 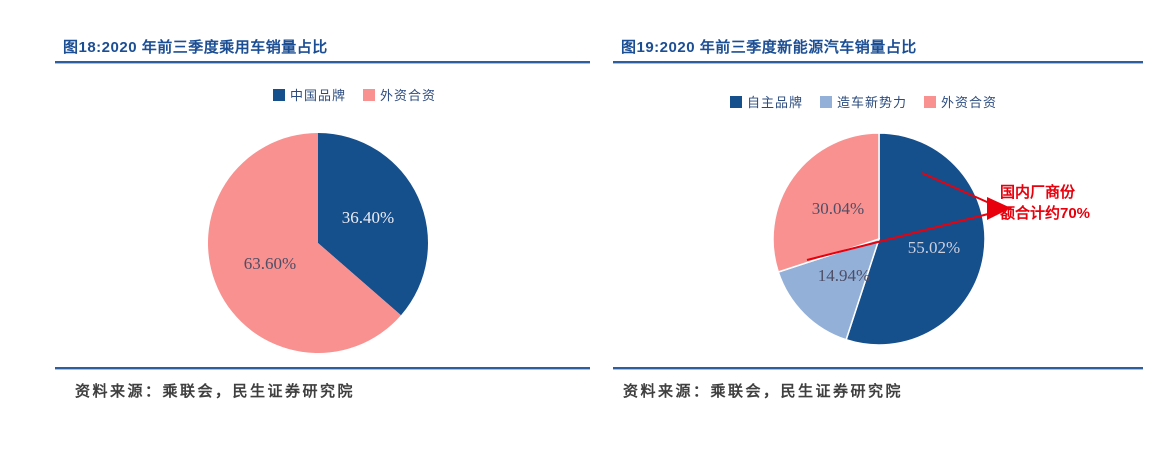 I want to click on annotation-line-1: 国内厂商份, so click(x=1038, y=192).